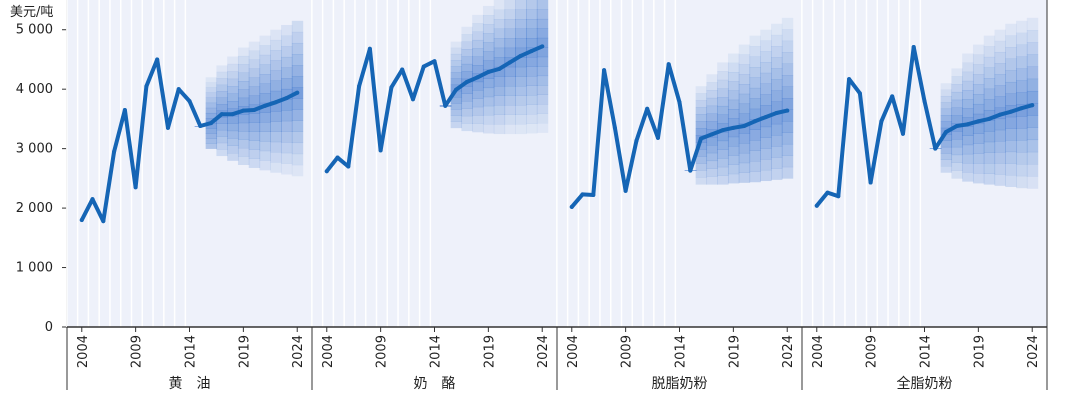 The width and height of the screenshot is (1068, 411). I want to click on y-tick-label: 3 000, so click(34, 149).